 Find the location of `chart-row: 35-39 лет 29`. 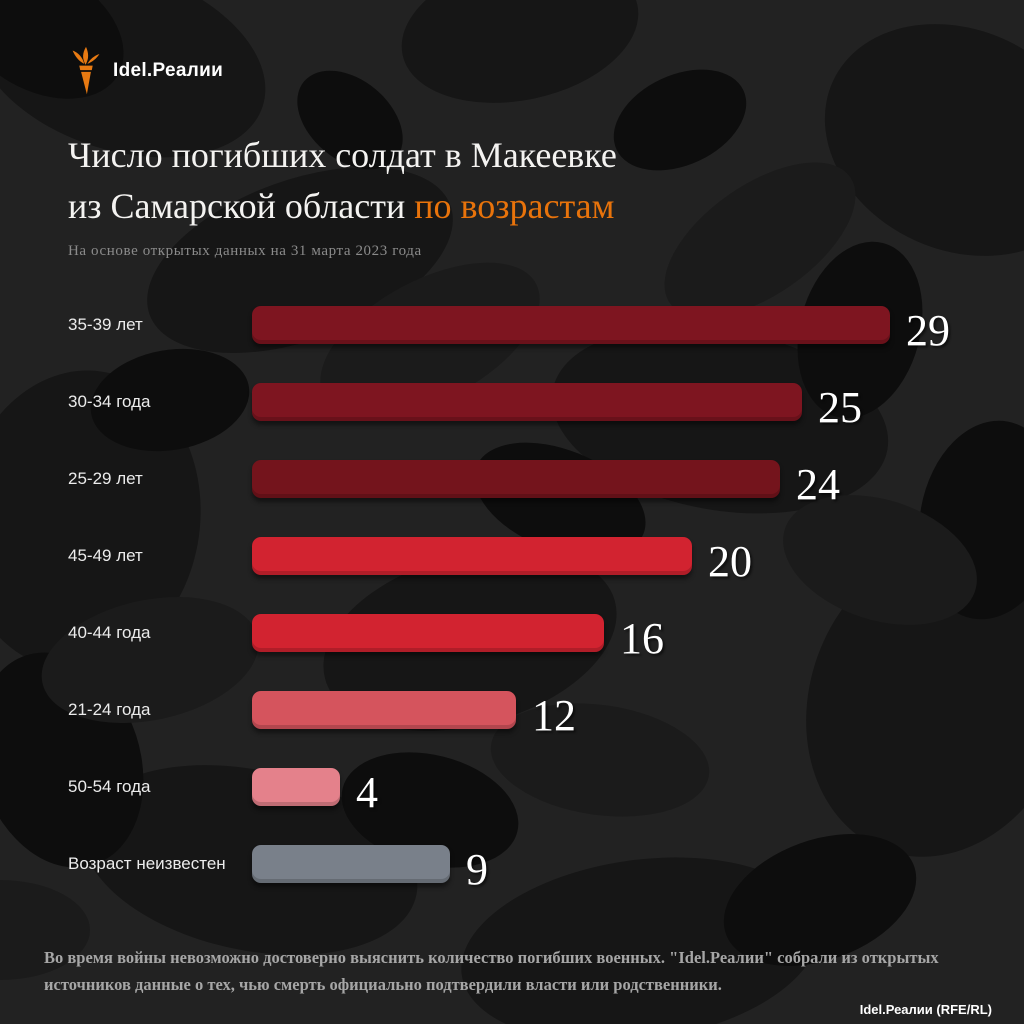

chart-row: 35-39 лет 29 is located at coordinates (533, 324).